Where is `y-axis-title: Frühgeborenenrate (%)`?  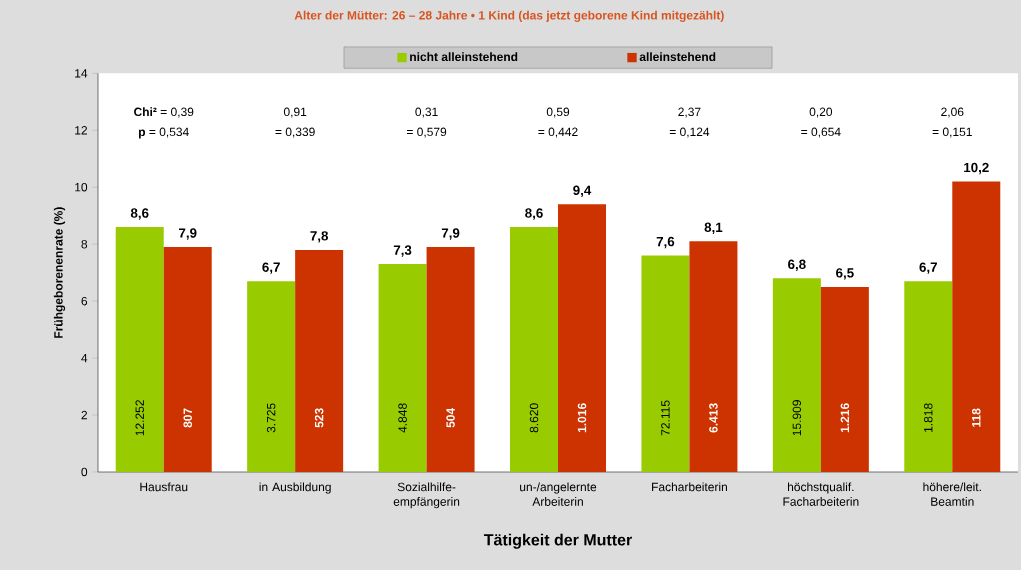 y-axis-title: Frühgeborenenrate (%) is located at coordinates (59, 272).